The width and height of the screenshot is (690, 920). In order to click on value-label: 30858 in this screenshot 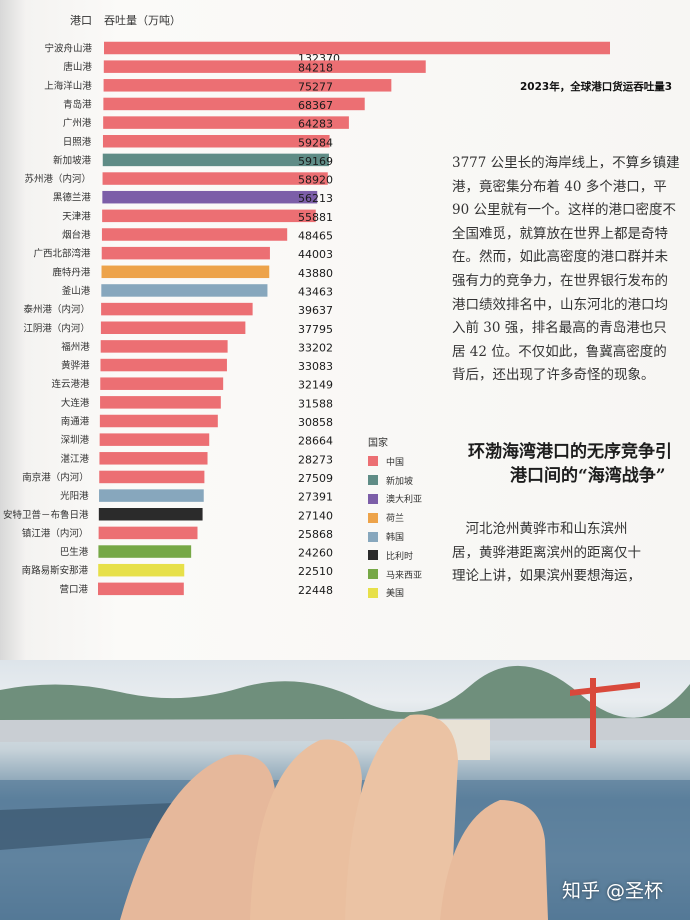, I will do `click(315, 422)`.